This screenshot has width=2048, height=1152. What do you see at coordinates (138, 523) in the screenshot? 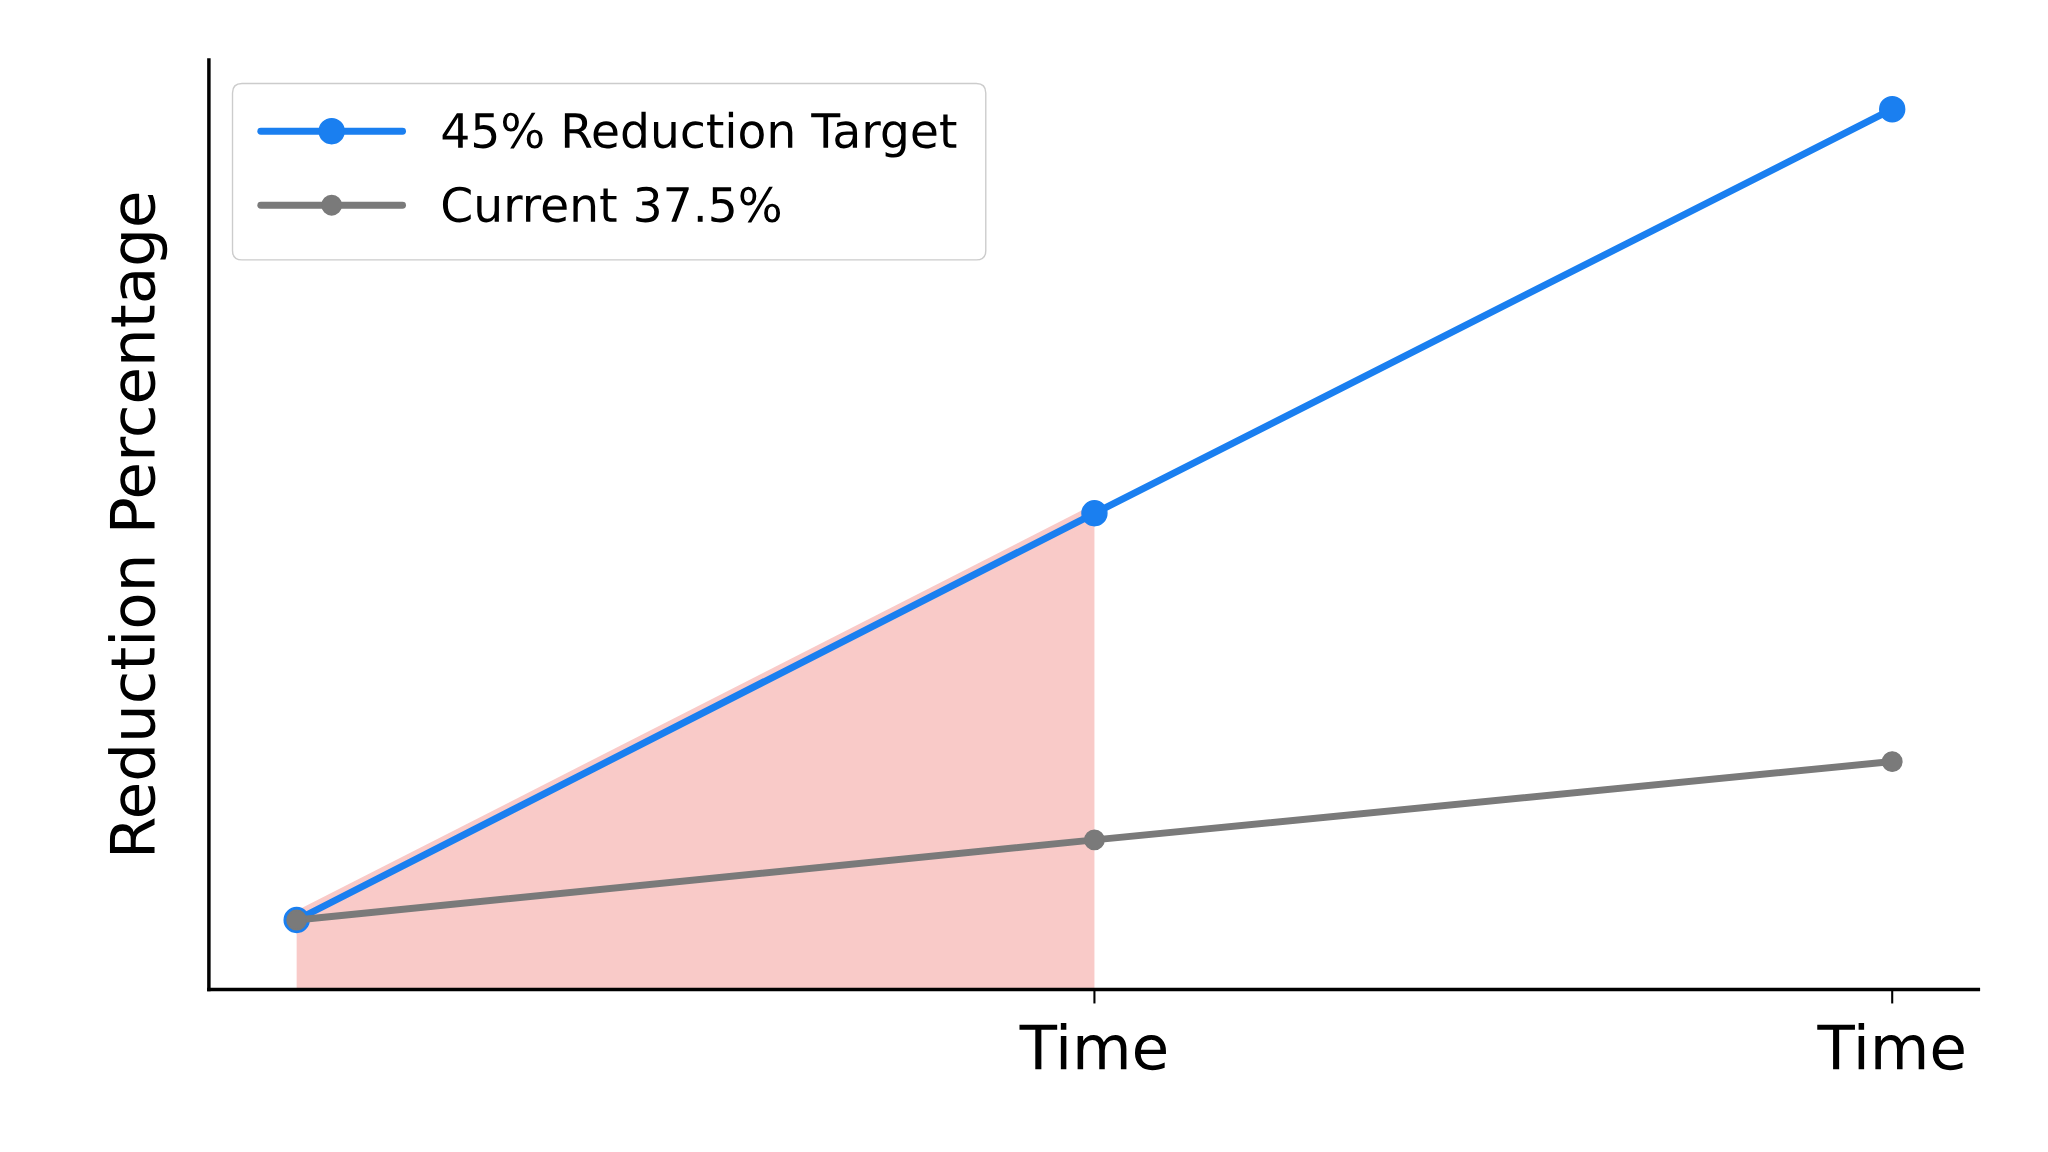
I see `y-axis-title: Reduction Percentage` at bounding box center [138, 523].